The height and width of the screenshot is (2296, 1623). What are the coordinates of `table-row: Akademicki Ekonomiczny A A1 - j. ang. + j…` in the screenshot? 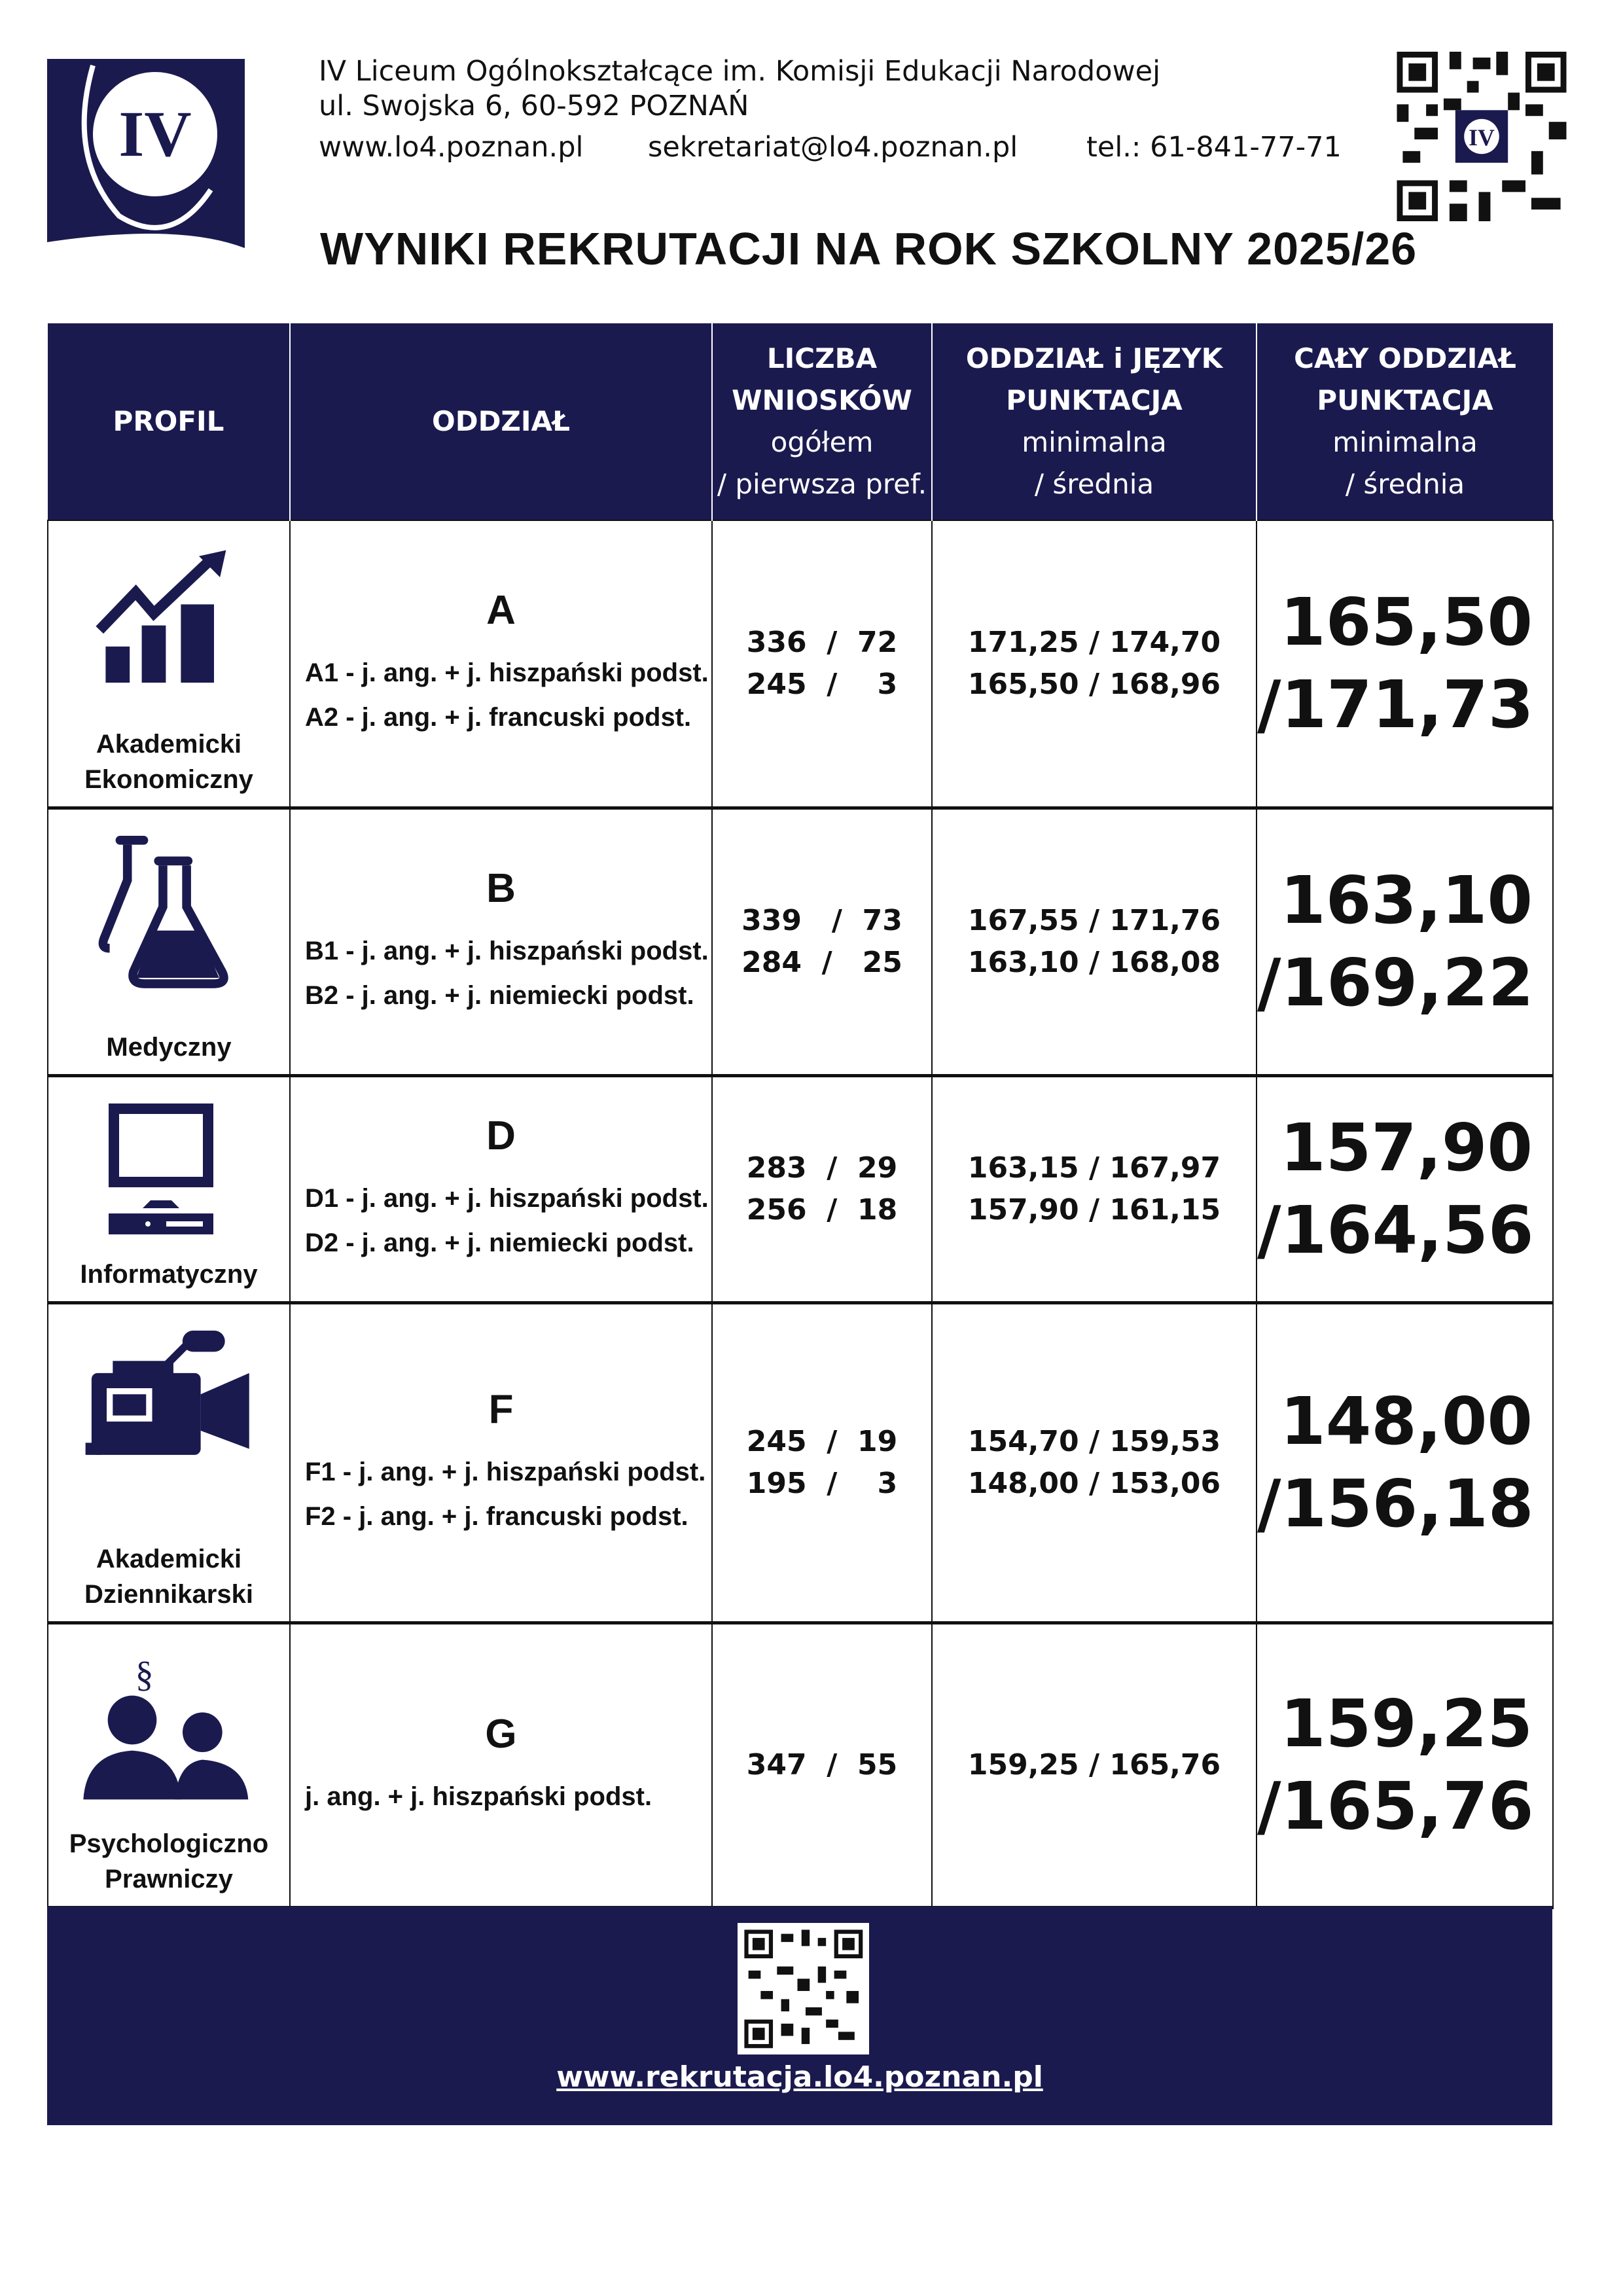 It's located at (801, 665).